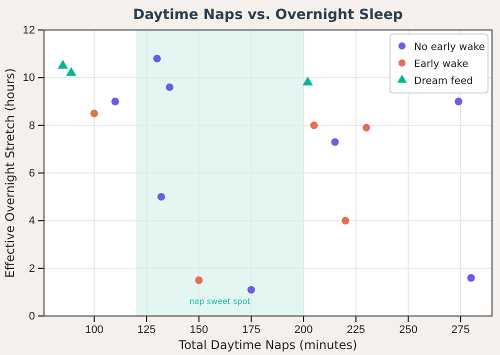  I want to click on y-tick-label: 10, so click(28, 78).